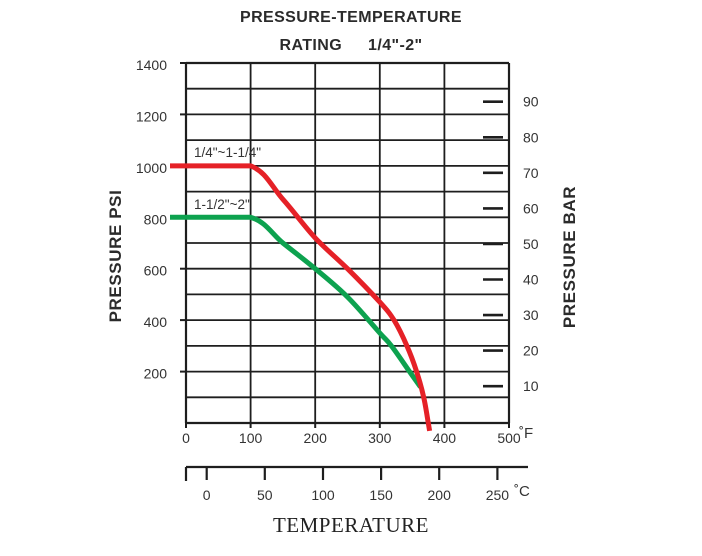  I want to click on f-tick-label-500: 500, so click(509, 438).